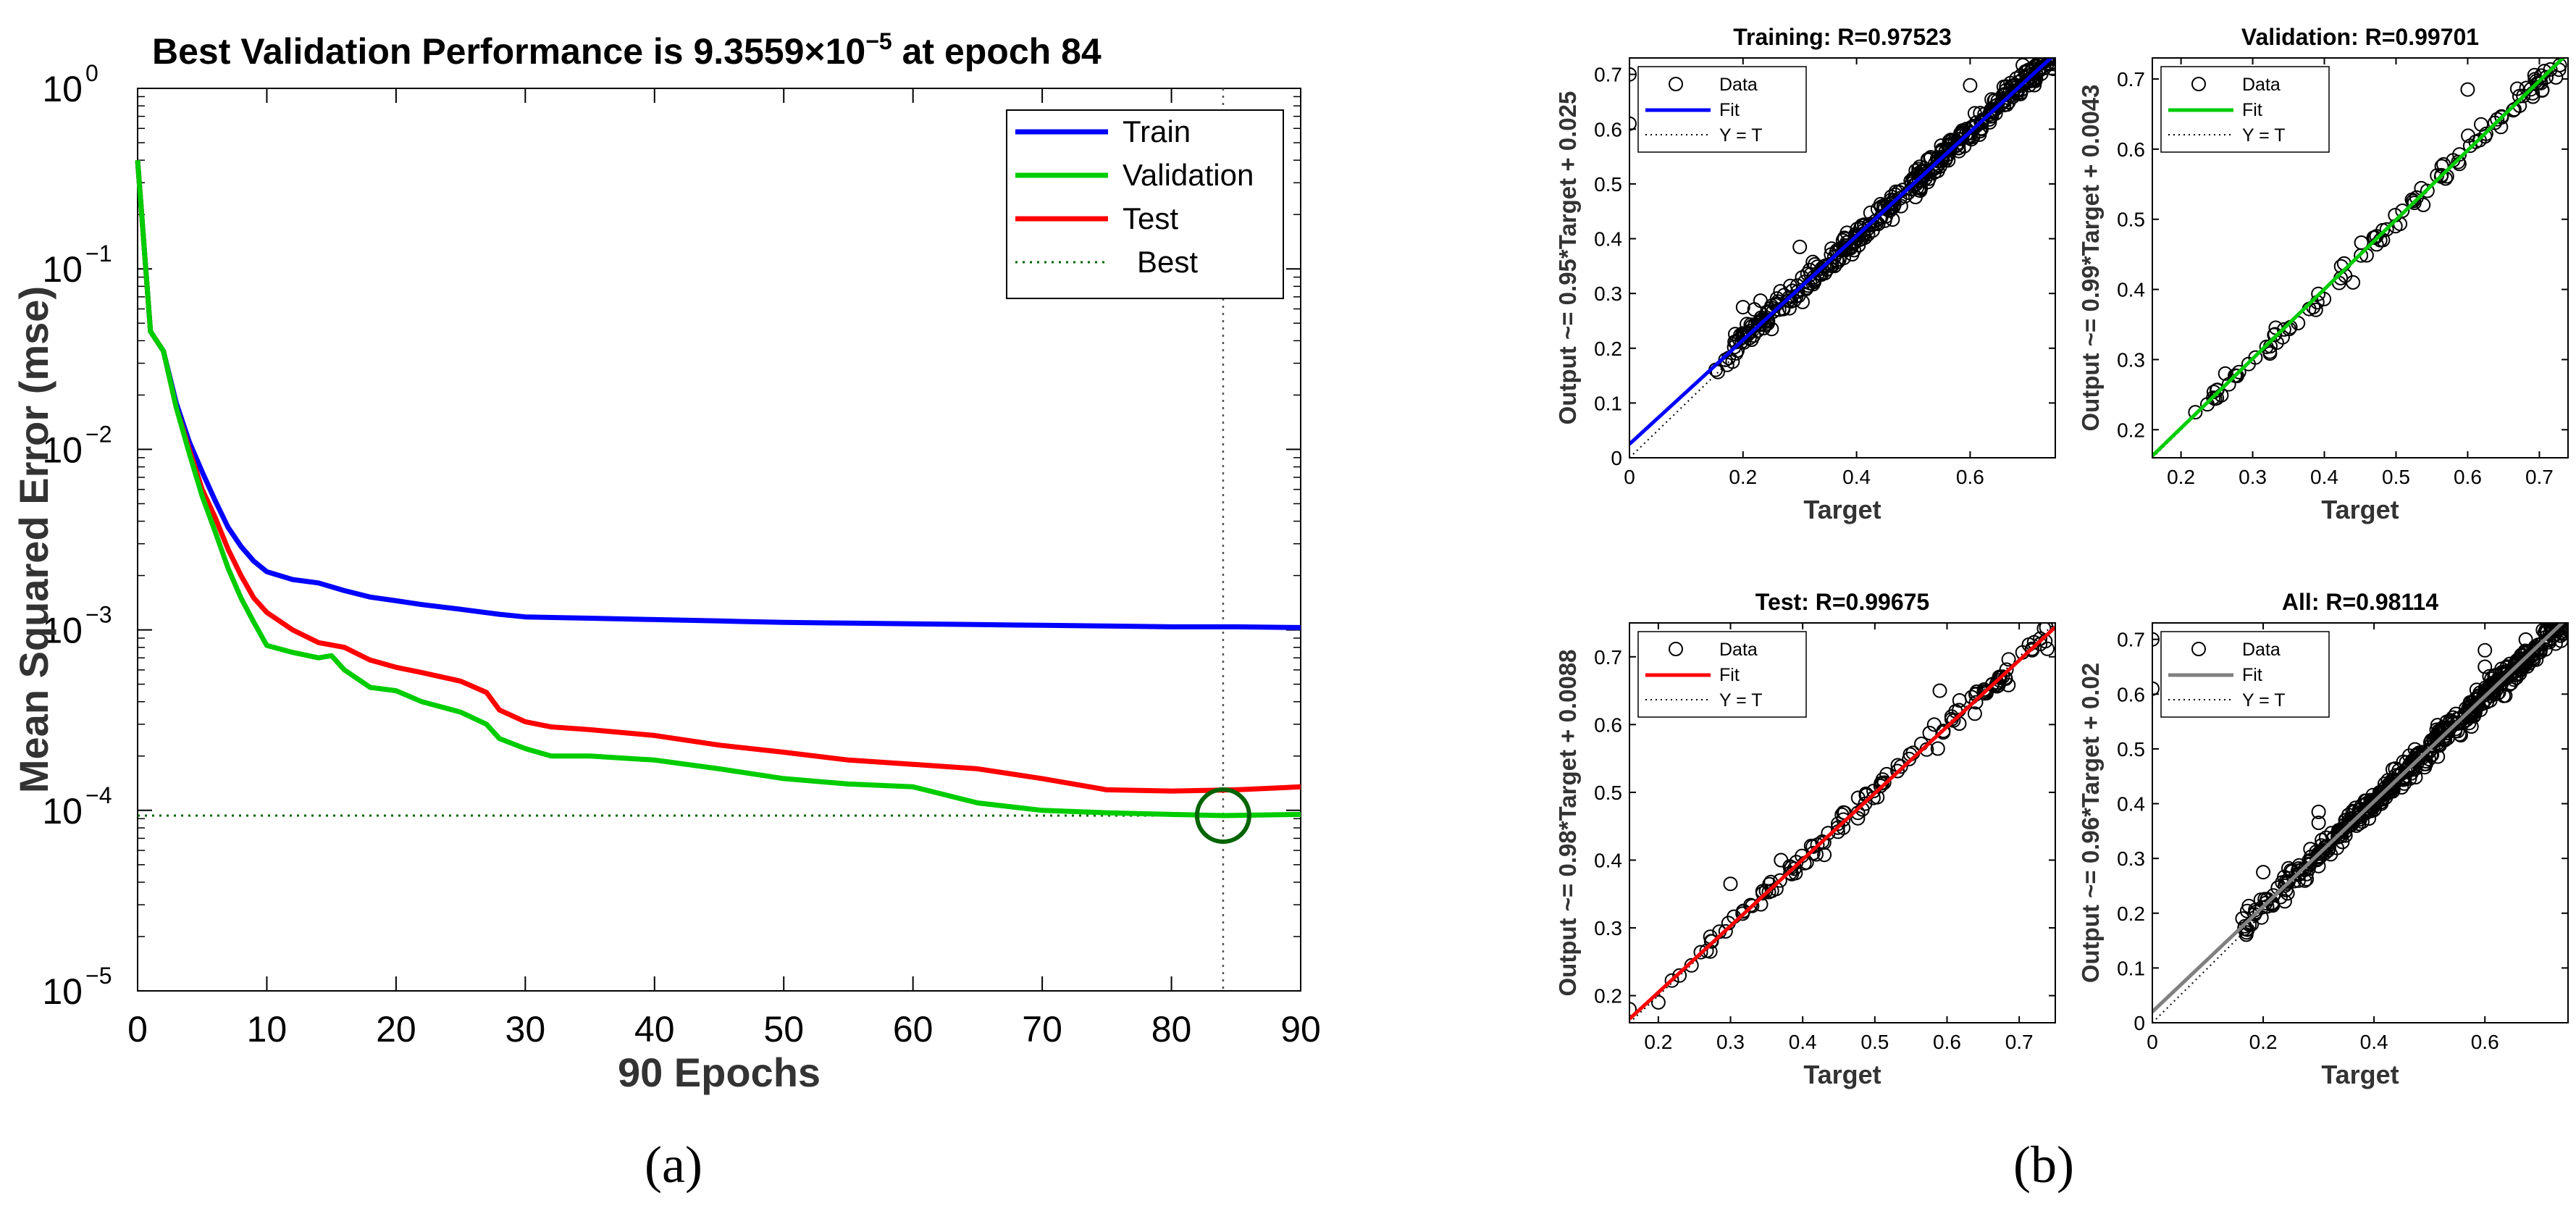 This screenshot has width=2576, height=1206. What do you see at coordinates (1188, 175) in the screenshot?
I see `legend-label-validation: Validation` at bounding box center [1188, 175].